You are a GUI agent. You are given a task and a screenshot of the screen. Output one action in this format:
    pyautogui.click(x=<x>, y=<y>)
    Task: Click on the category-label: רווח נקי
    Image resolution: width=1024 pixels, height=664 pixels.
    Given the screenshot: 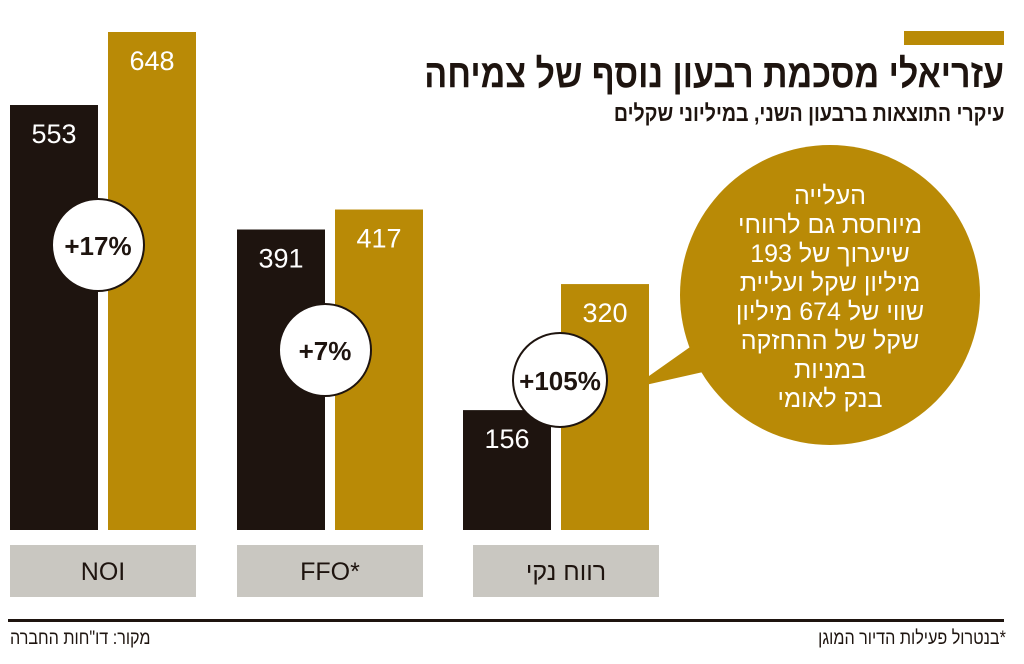 What is the action you would take?
    pyautogui.click(x=566, y=572)
    